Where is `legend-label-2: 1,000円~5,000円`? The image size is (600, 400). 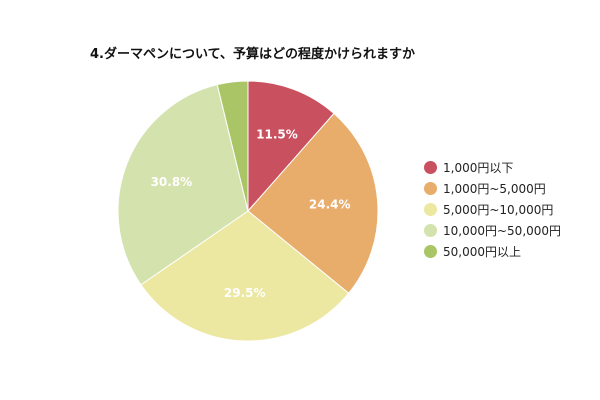 legend-label-2: 1,000円~5,000円 is located at coordinates (494, 189).